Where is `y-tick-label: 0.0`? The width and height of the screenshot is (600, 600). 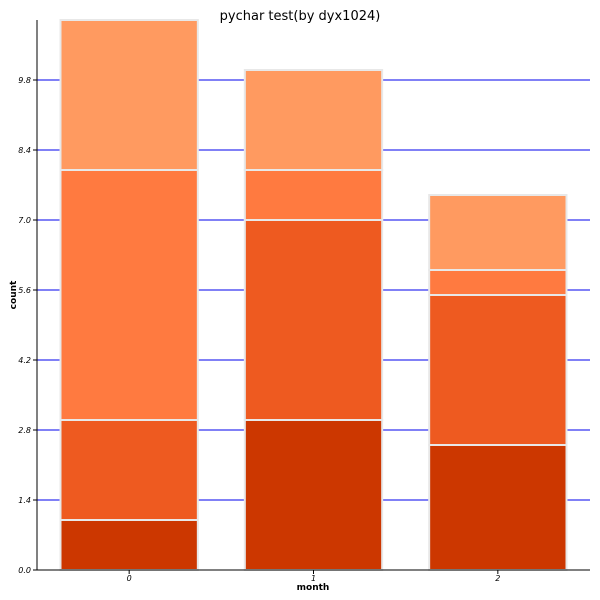
y-tick-label: 0.0 is located at coordinates (24, 570).